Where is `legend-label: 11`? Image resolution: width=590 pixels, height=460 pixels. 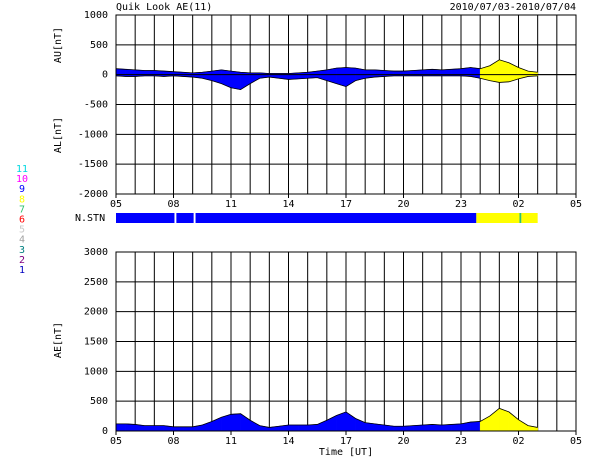
legend-label: 11 is located at coordinates (22, 169).